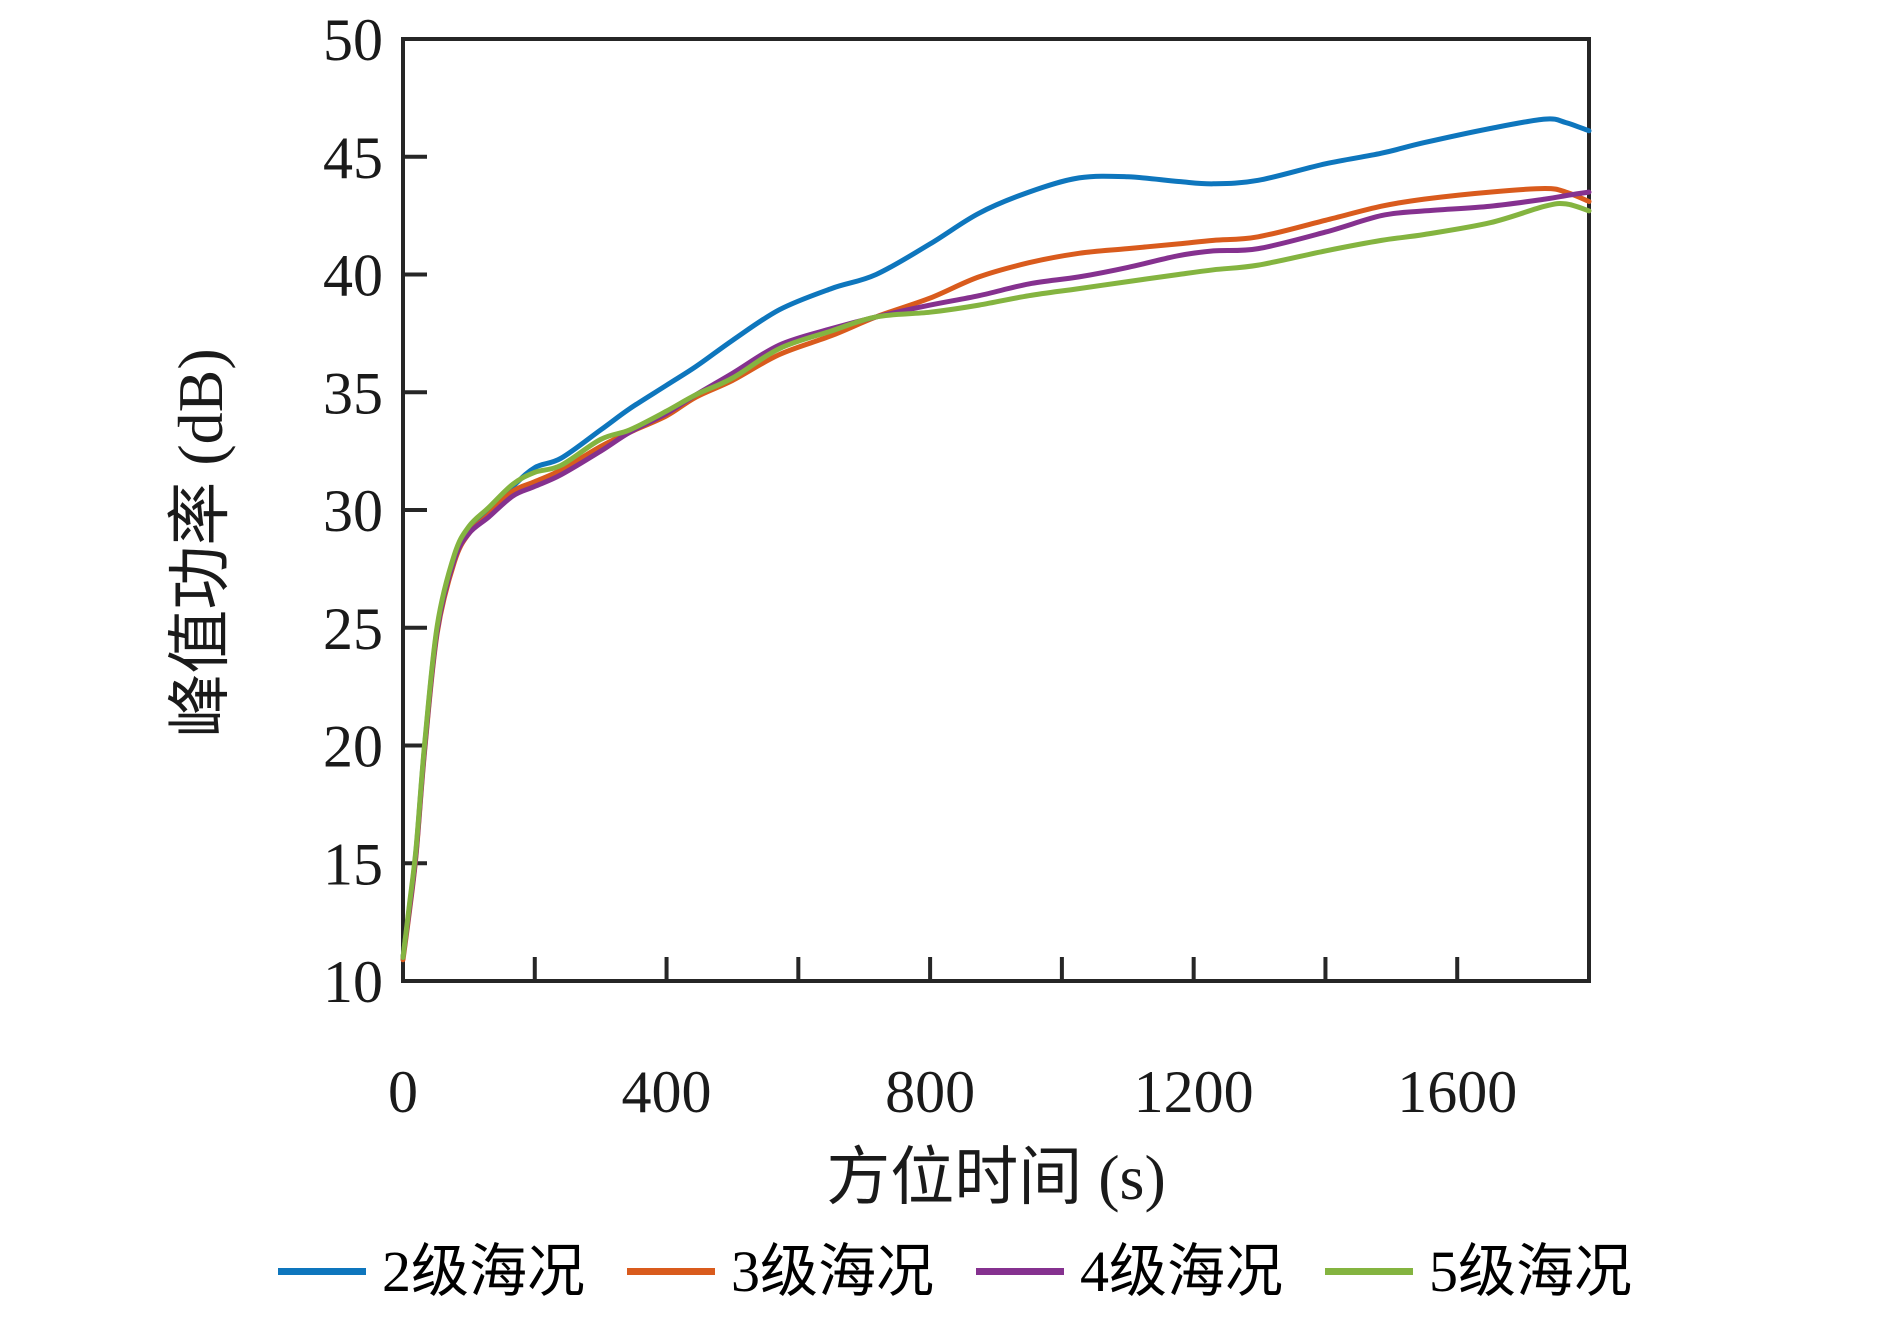  What do you see at coordinates (353, 393) in the screenshot?
I see `y-tick-label: 35` at bounding box center [353, 393].